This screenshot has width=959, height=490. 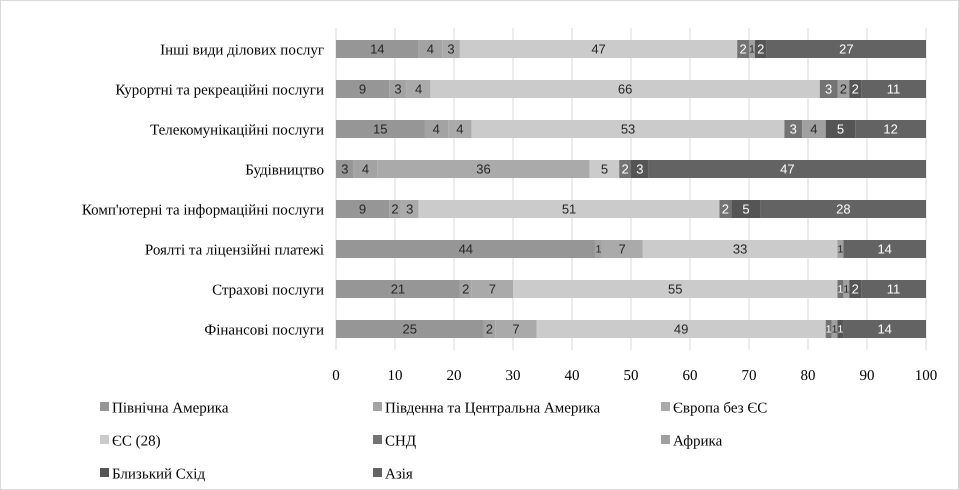 What do you see at coordinates (219, 90) in the screenshot?
I see `y-tick-label: Курортні та рекреаційні послуги` at bounding box center [219, 90].